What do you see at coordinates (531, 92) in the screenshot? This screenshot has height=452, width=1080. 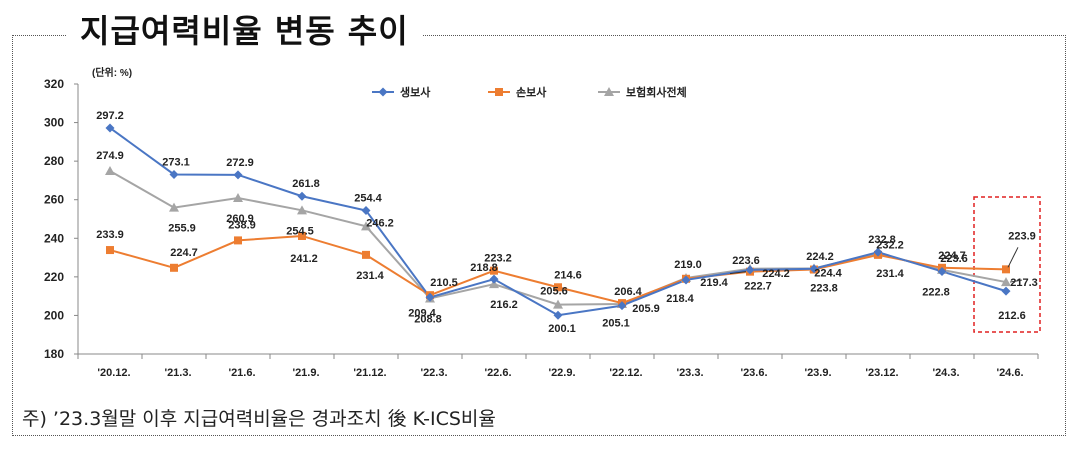 I see `legend-label-1: 손보사` at bounding box center [531, 92].